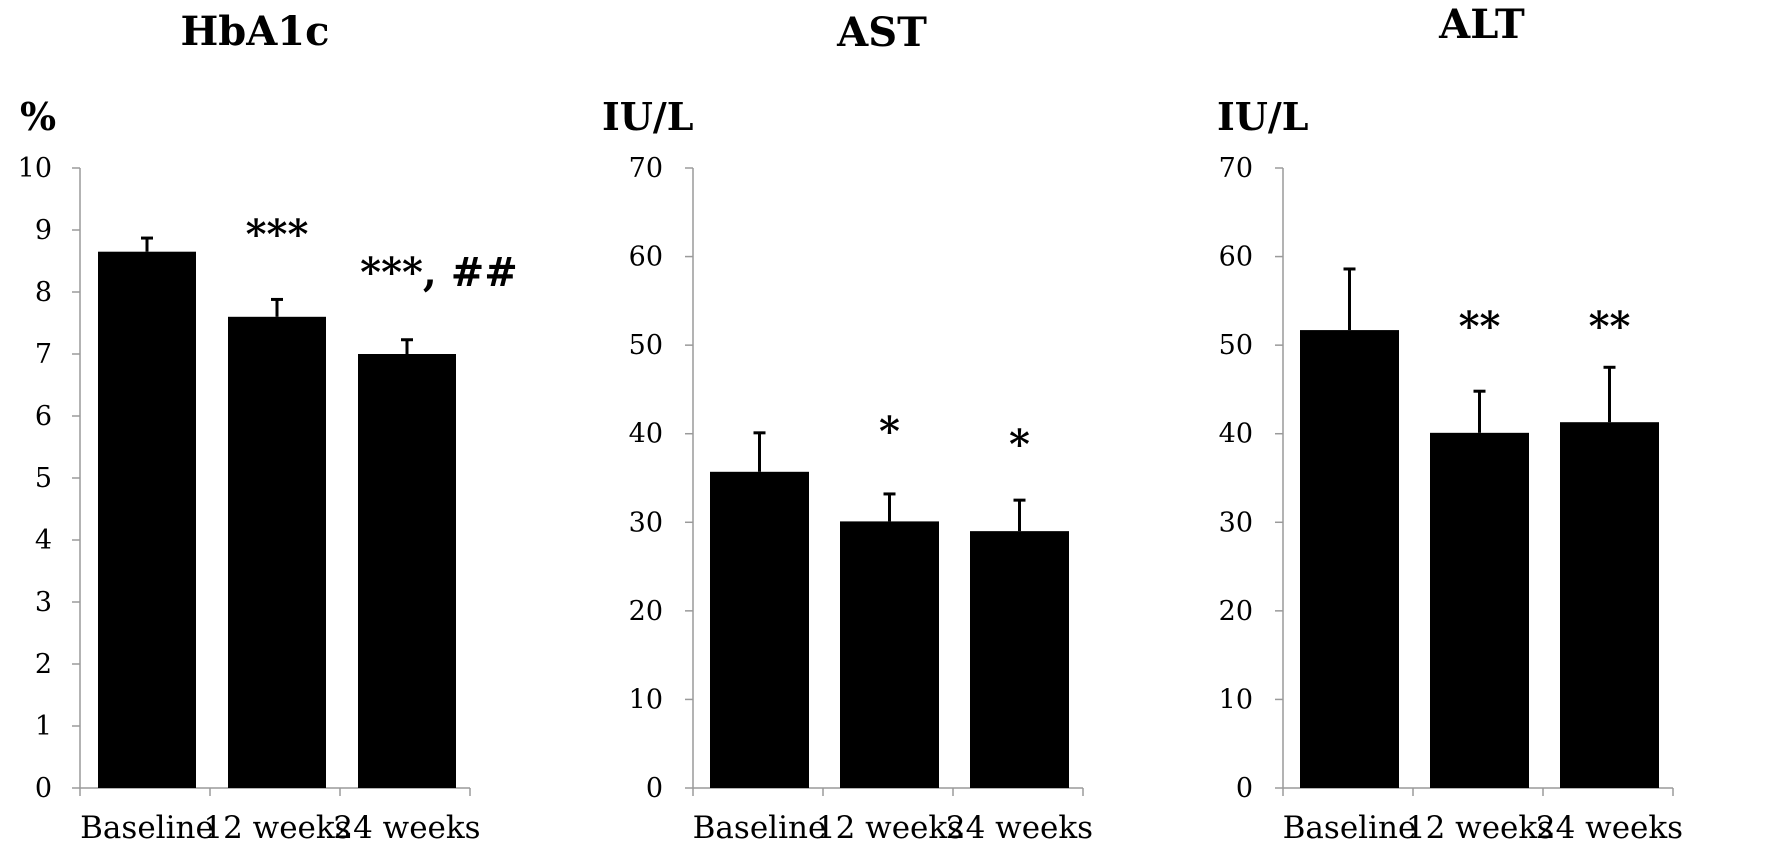 This screenshot has width=1772, height=852. What do you see at coordinates (43, 602) in the screenshot?
I see `y-tick-label: 3` at bounding box center [43, 602].